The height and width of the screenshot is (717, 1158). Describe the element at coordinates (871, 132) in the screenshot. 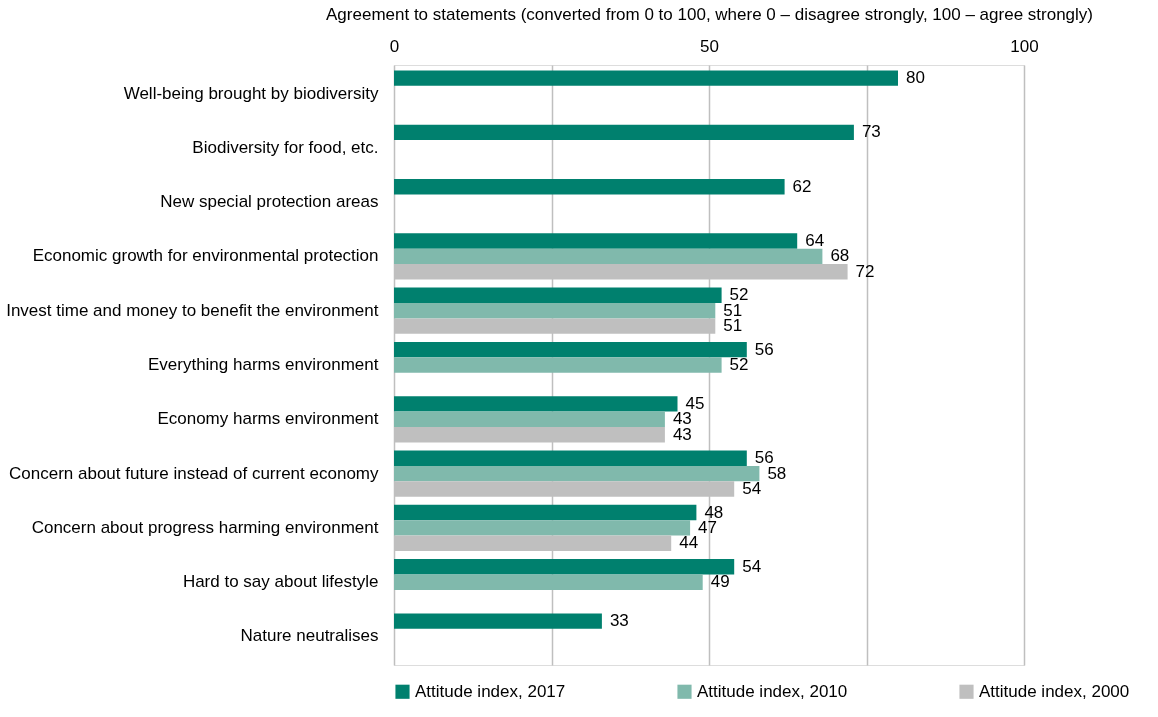

I see `data-label: 73` at that location.